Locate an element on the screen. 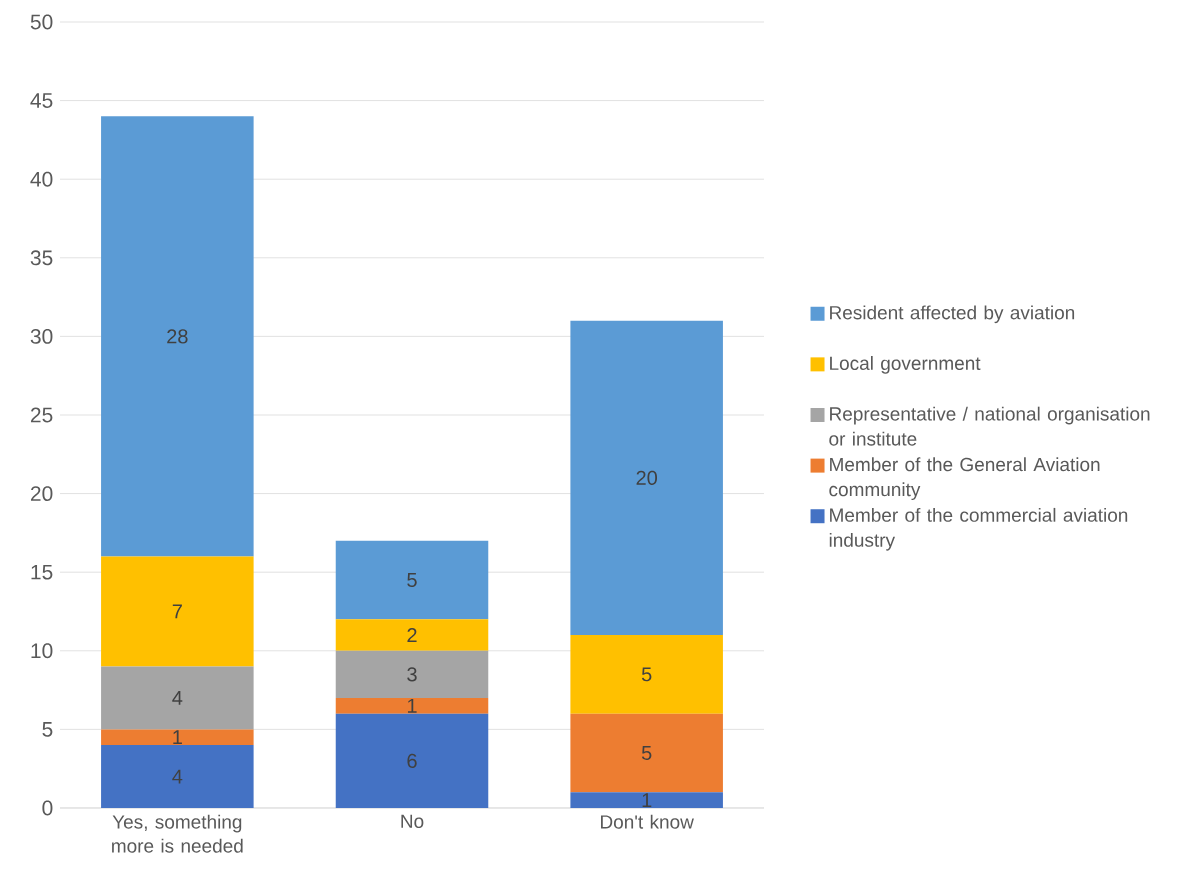 The height and width of the screenshot is (877, 1179). y-tick-label: 5 is located at coordinates (47, 729).